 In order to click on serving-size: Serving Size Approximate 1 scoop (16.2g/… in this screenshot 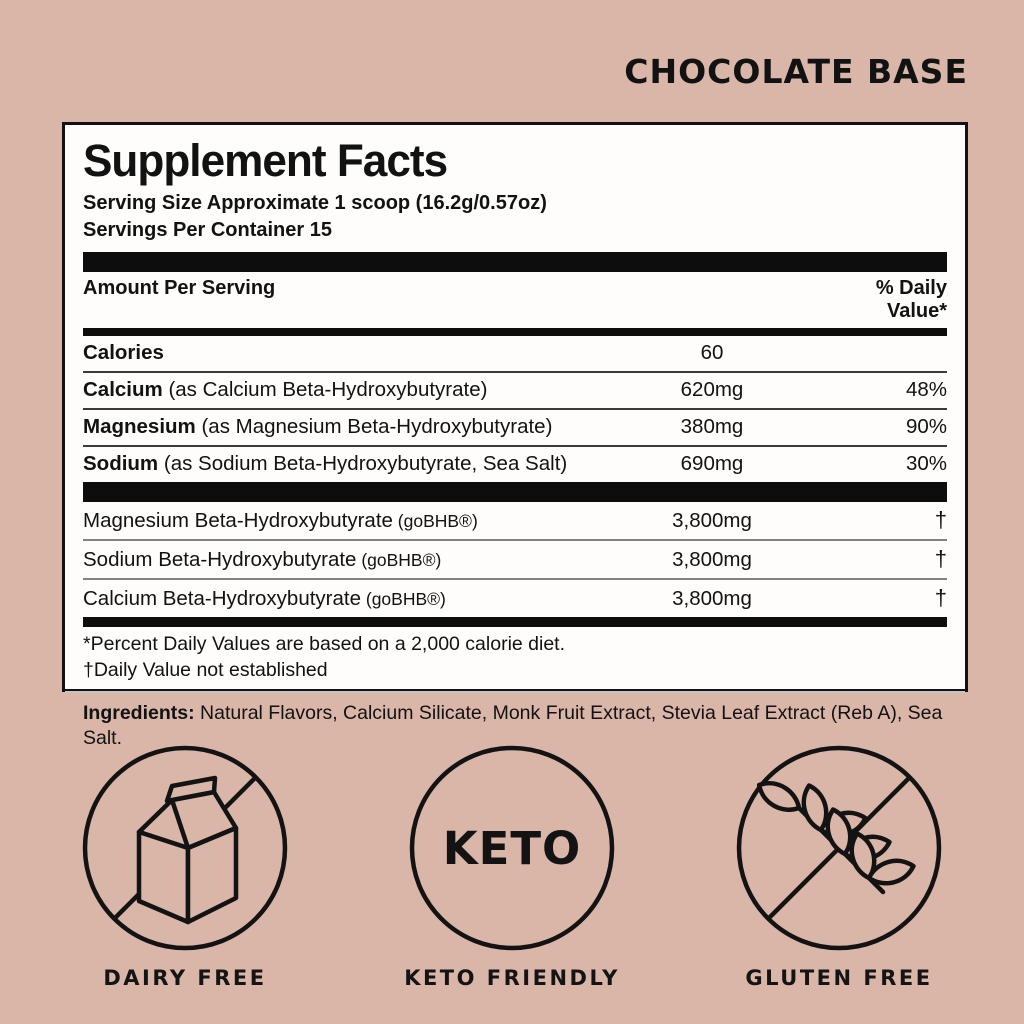, I will do `click(315, 203)`.